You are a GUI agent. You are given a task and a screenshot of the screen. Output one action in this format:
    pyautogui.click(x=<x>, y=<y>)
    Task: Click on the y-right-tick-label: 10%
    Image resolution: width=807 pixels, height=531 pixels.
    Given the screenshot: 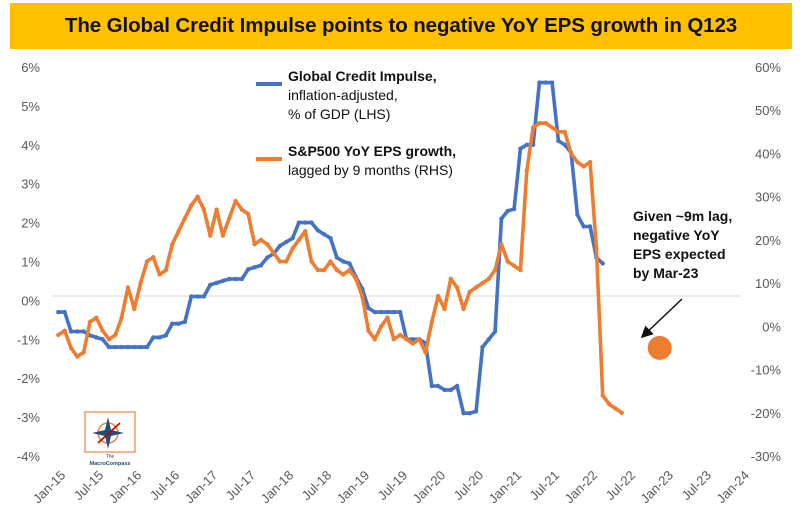 What is the action you would take?
    pyautogui.click(x=768, y=283)
    